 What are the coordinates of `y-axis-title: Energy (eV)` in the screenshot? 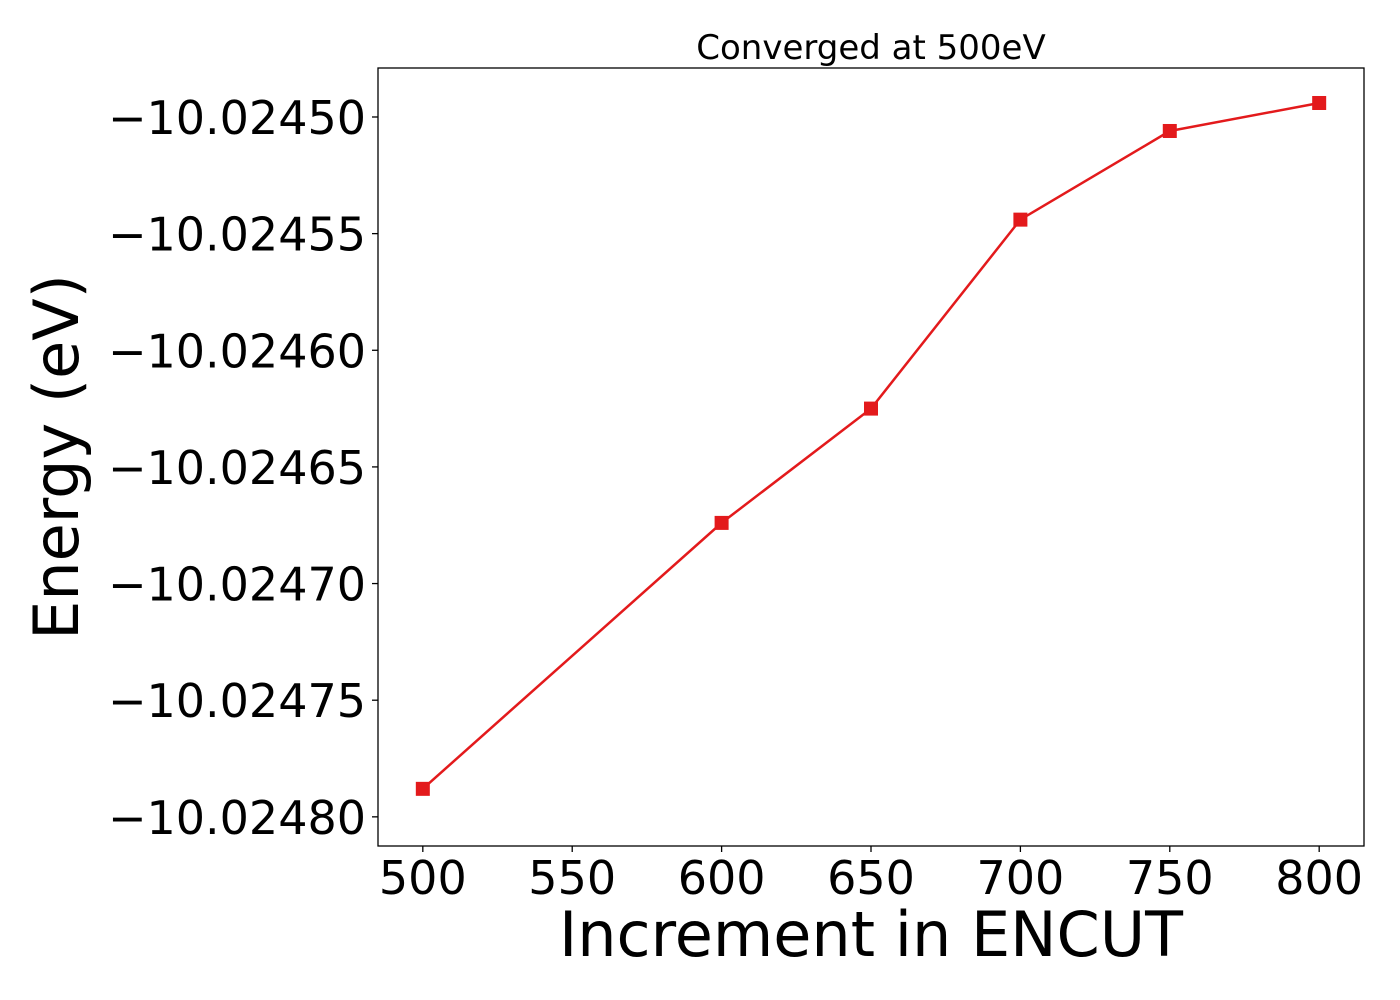 It's located at (56, 457).